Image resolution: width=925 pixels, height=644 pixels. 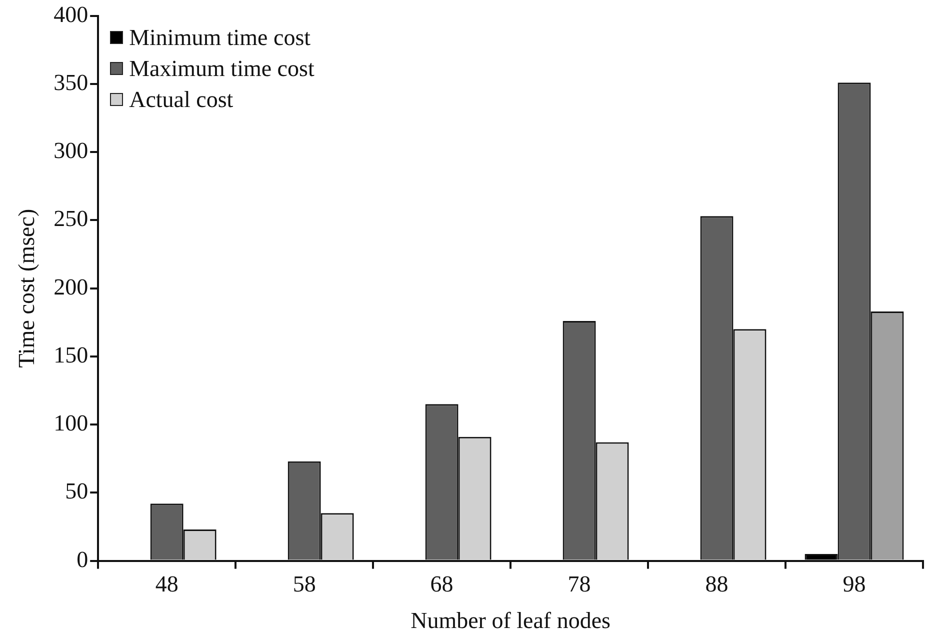 I want to click on y-tick-label: 350, so click(x=71, y=82).